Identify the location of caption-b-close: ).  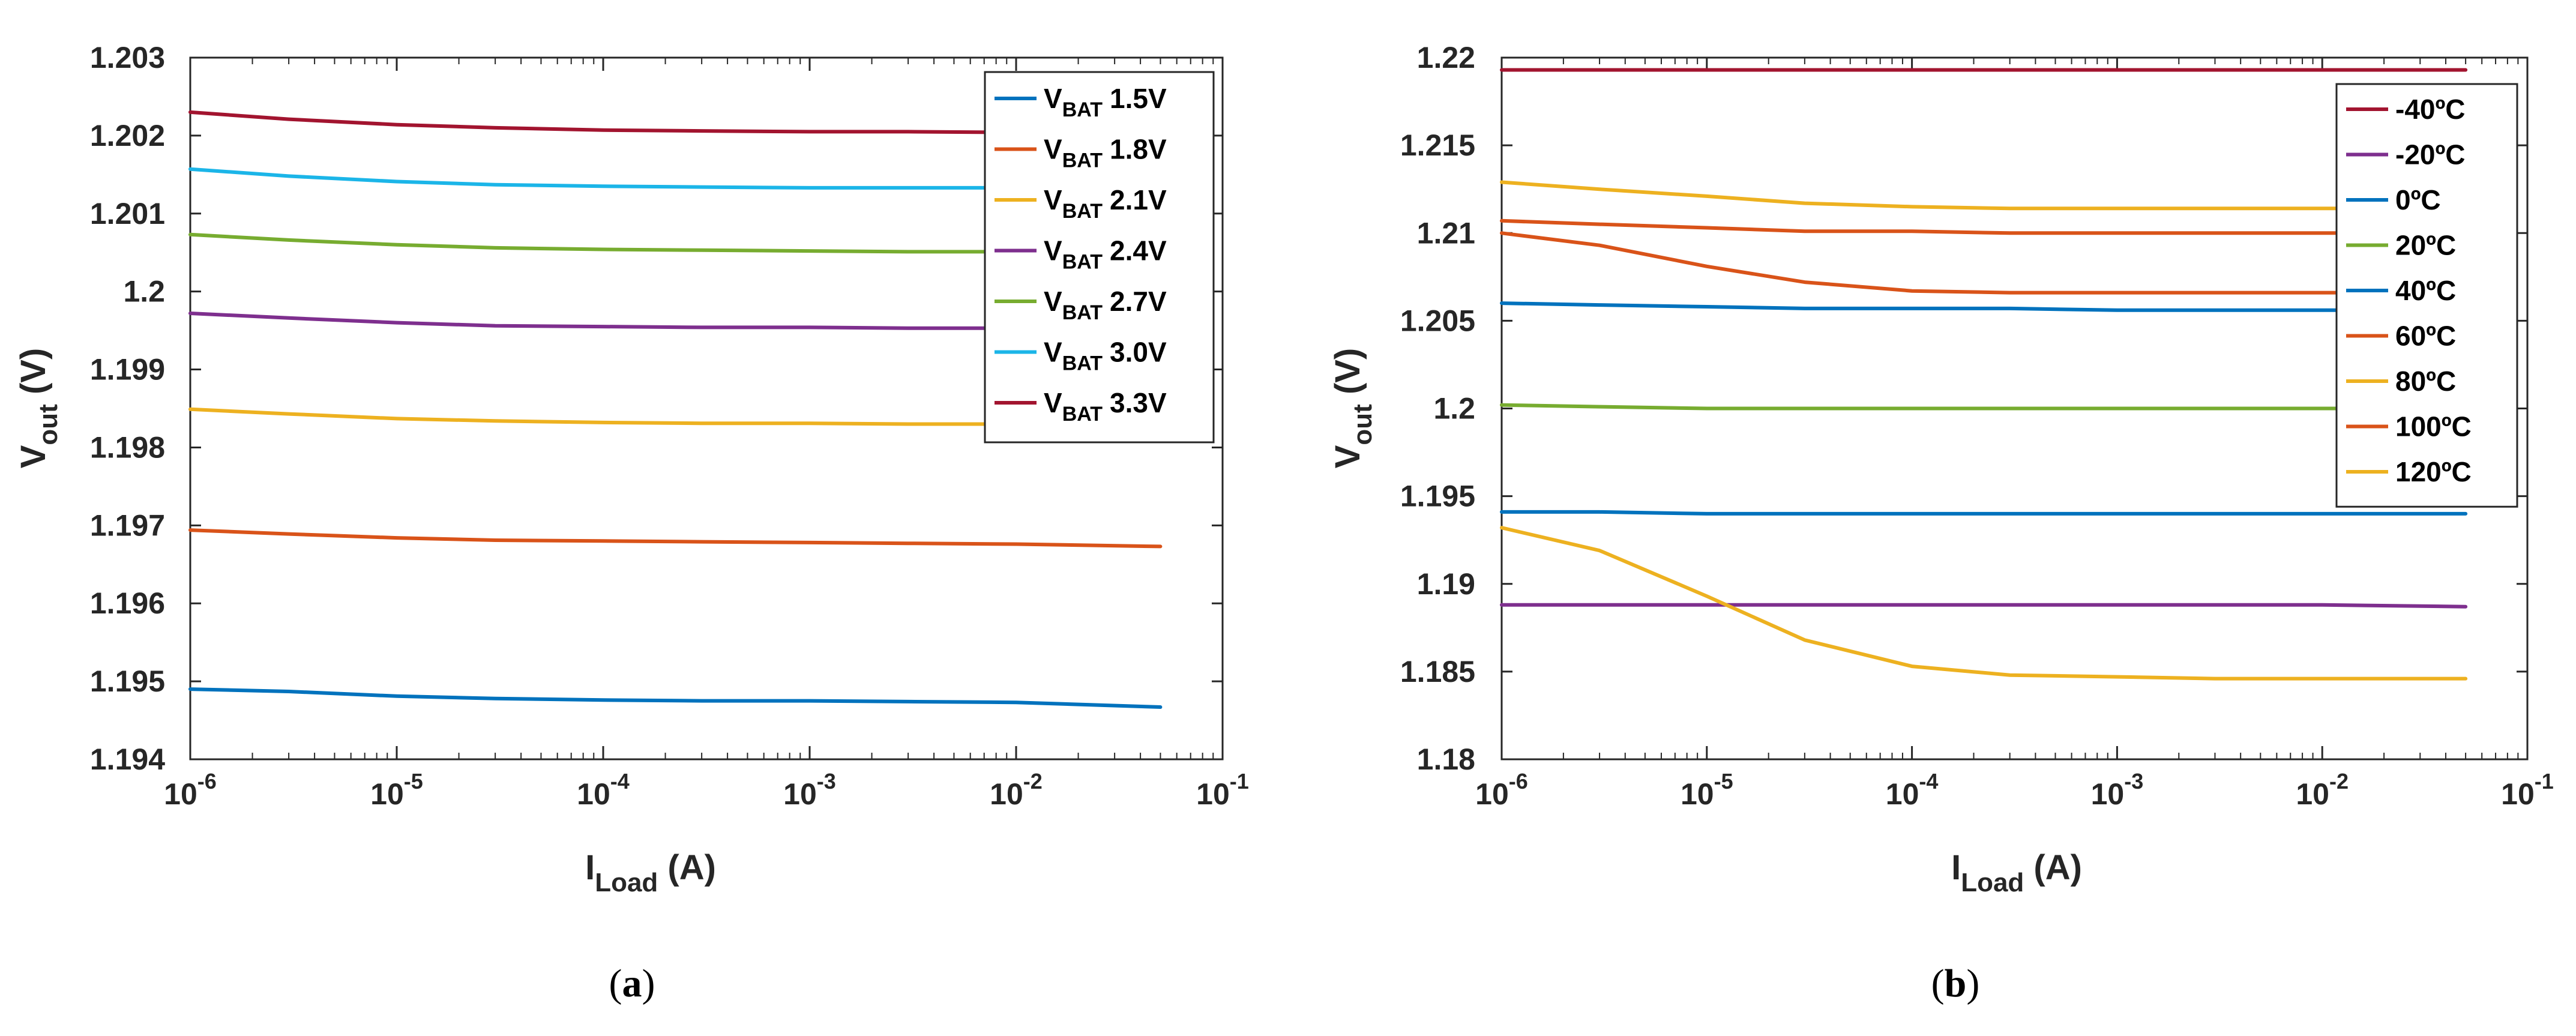
(1973, 983).